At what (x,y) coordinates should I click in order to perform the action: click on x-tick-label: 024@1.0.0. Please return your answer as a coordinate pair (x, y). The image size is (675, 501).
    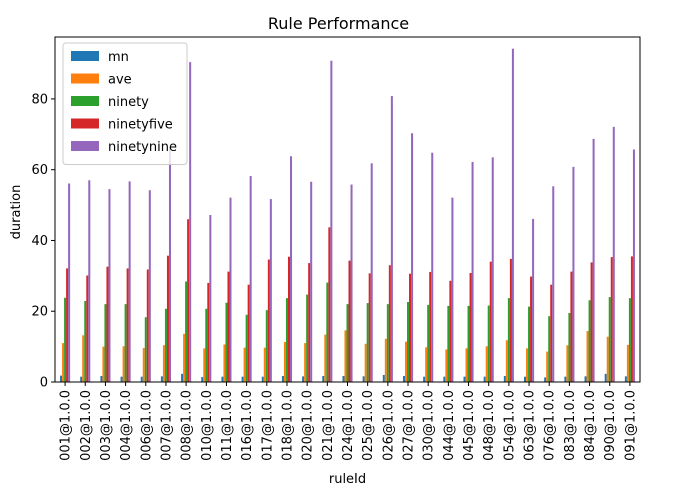
    Looking at the image, I should click on (348, 425).